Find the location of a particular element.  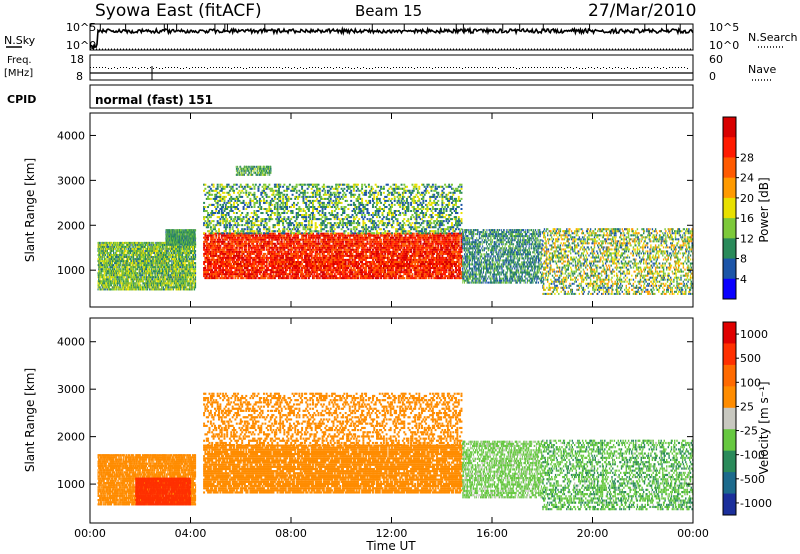

freq-trace is located at coordinates (391, 73).